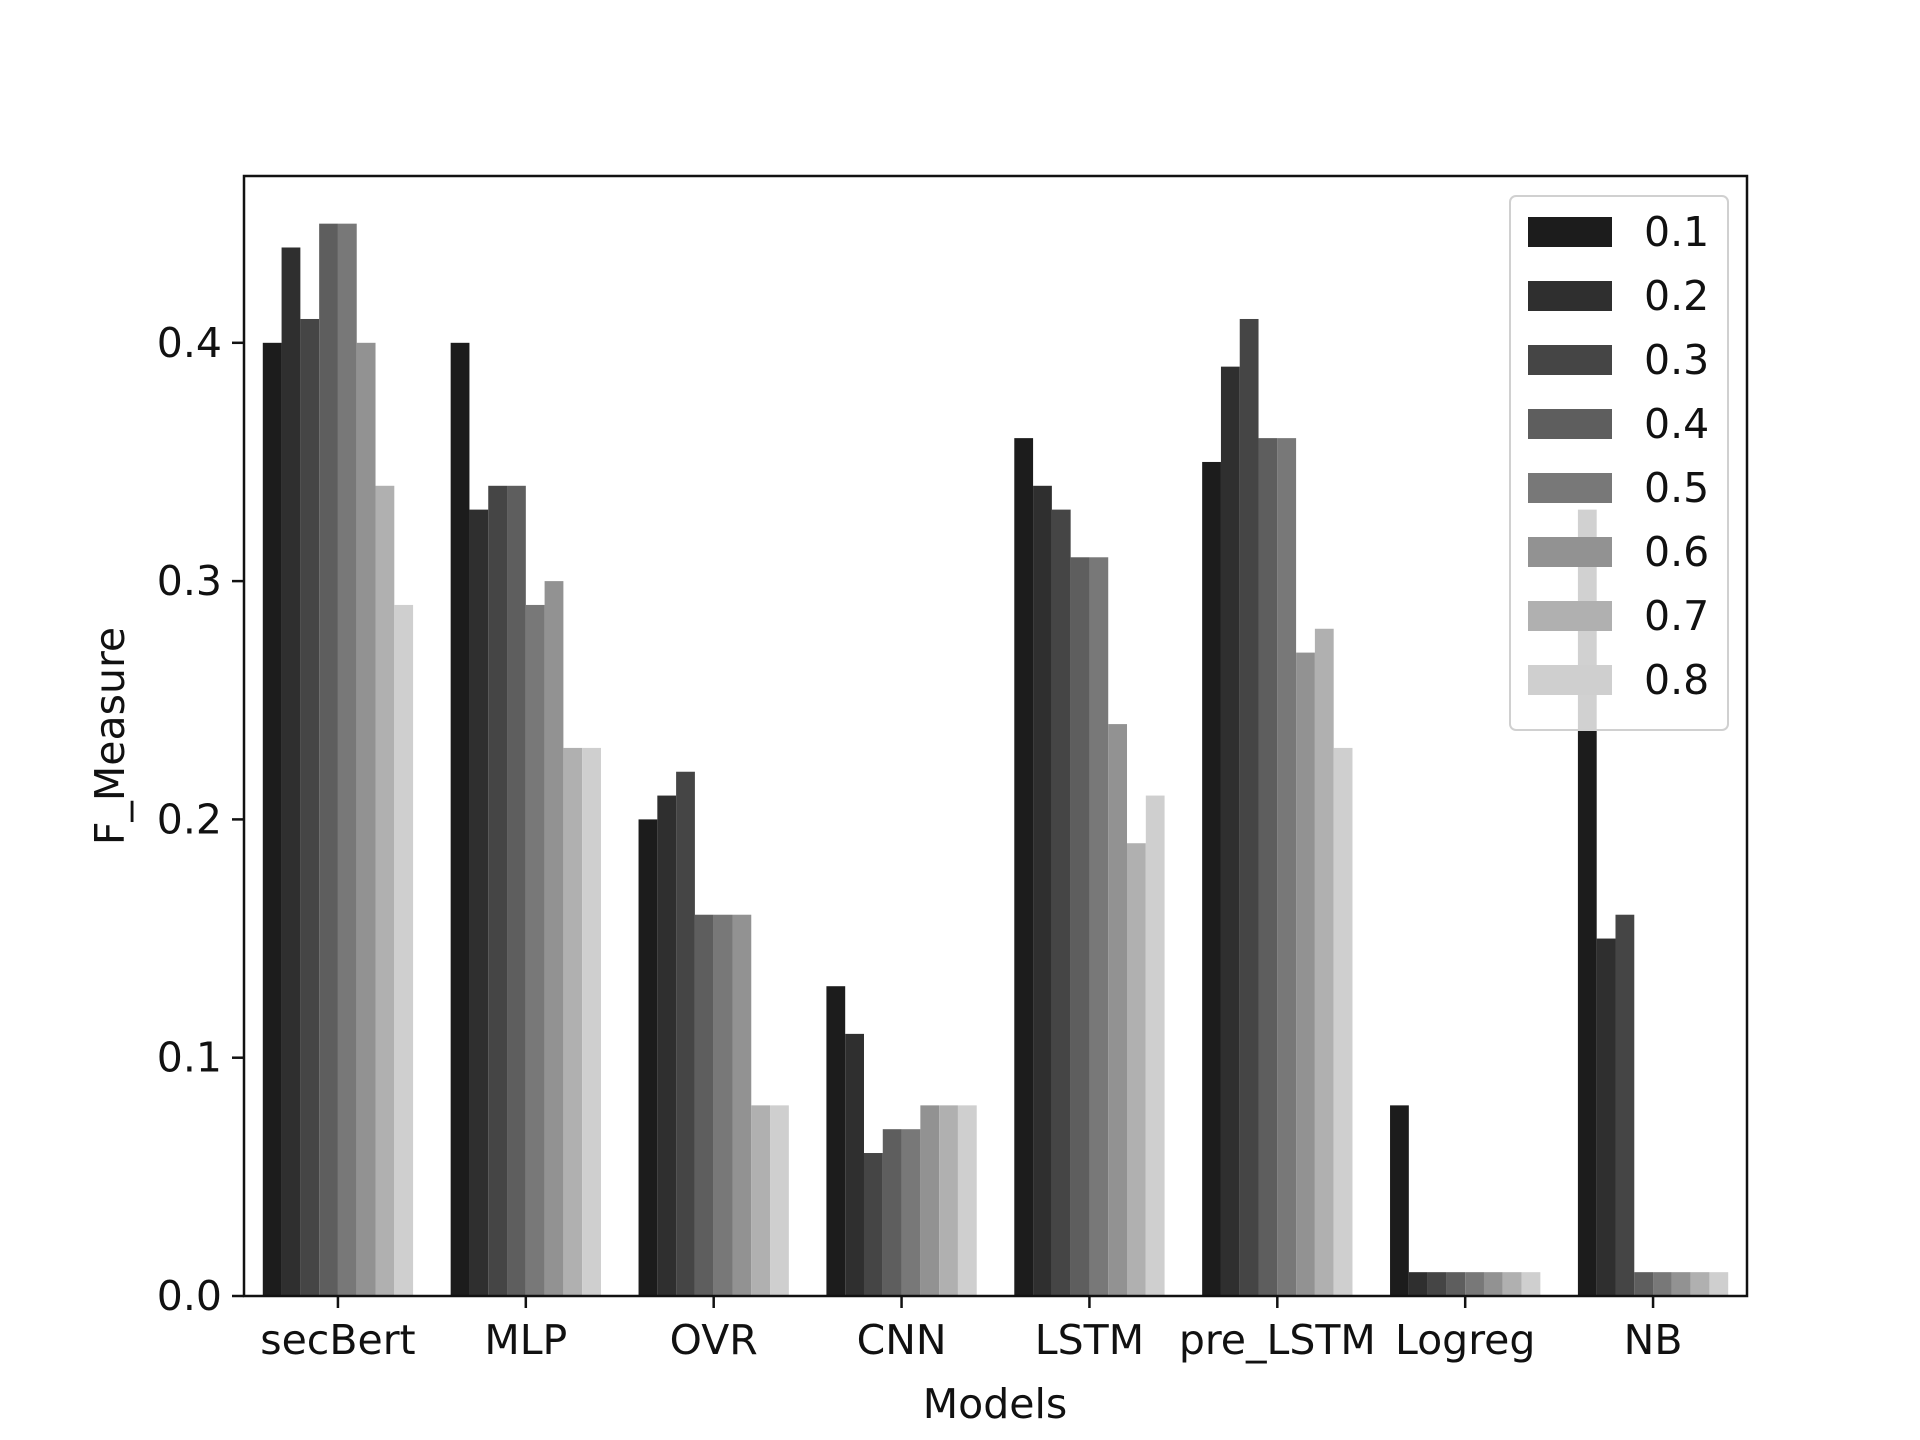 This screenshot has height=1440, width=1920. I want to click on x-tick-label: MLP, so click(525, 1340).